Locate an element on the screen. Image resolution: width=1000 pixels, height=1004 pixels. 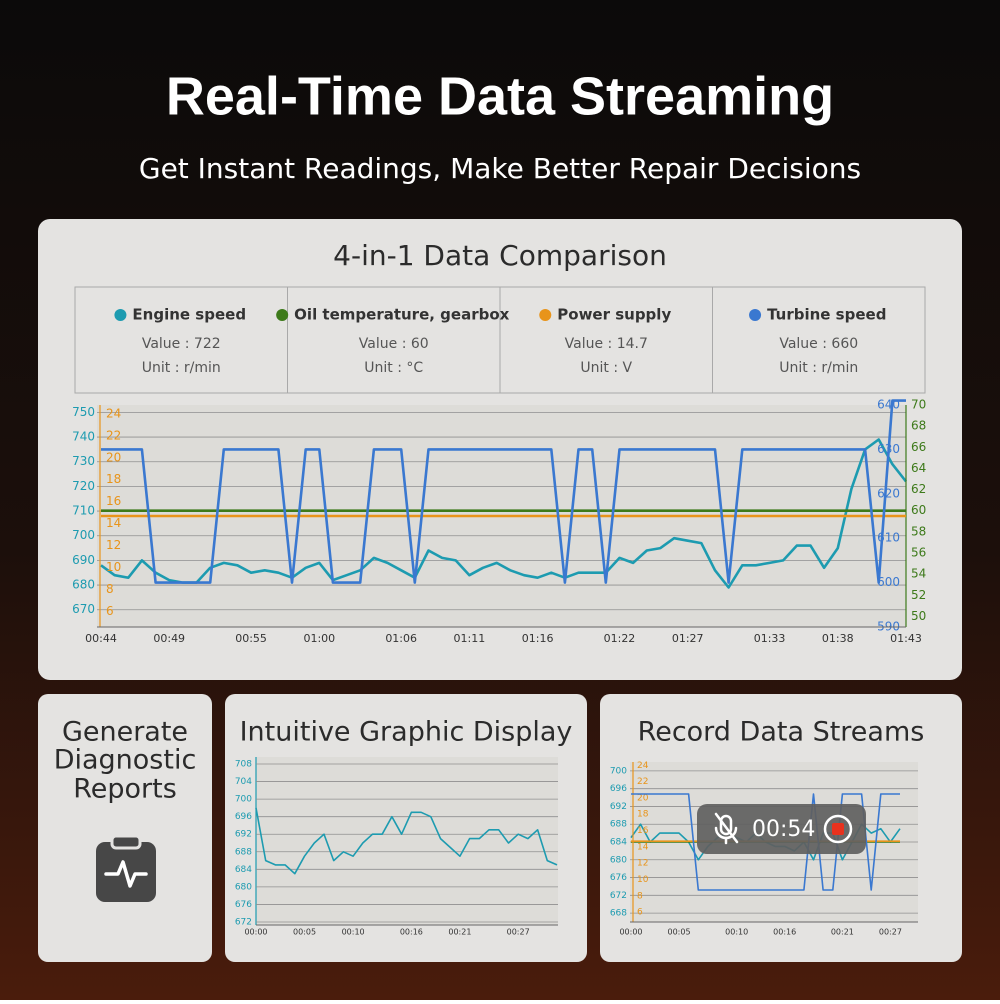
legend-value: Value : 60 is located at coordinates (394, 344).